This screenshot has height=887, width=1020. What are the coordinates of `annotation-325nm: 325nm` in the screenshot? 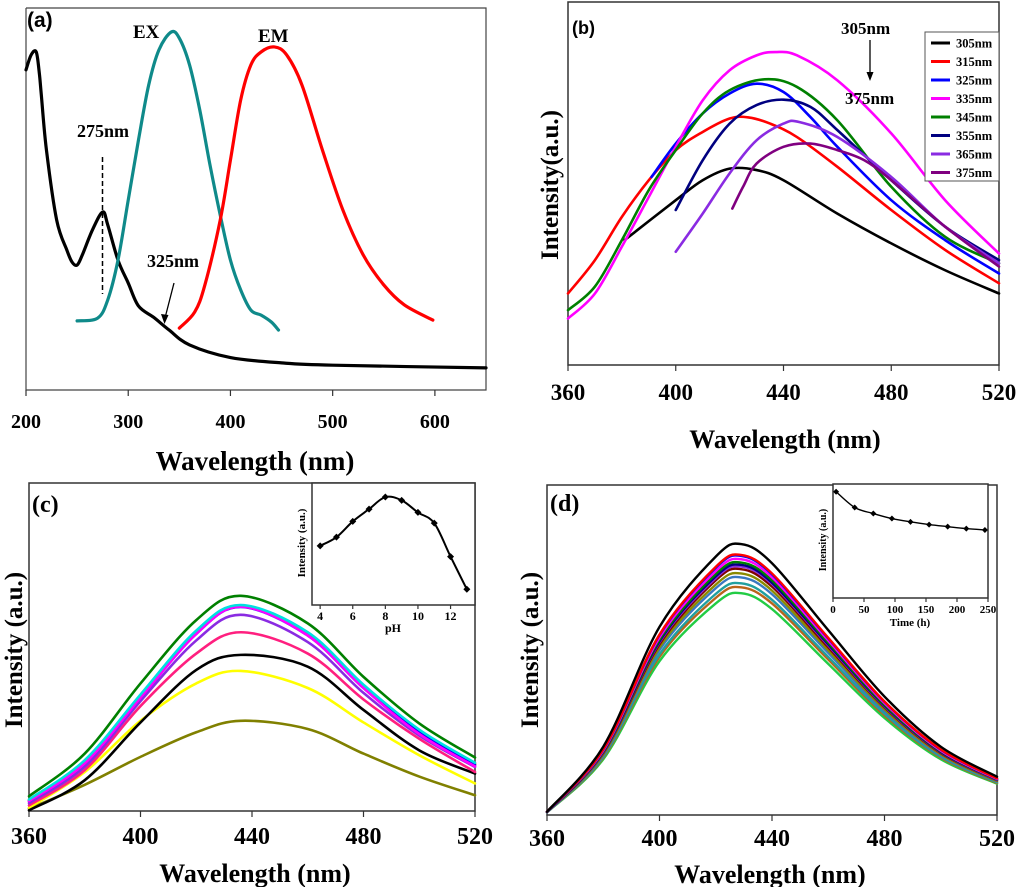 It's located at (173, 261).